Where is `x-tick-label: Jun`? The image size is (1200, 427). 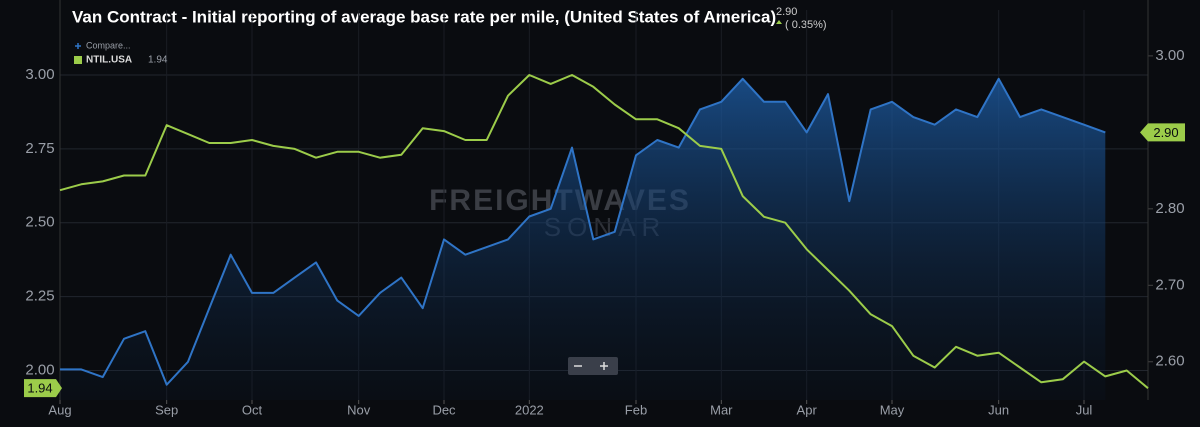
x-tick-label: Jun is located at coordinates (998, 409).